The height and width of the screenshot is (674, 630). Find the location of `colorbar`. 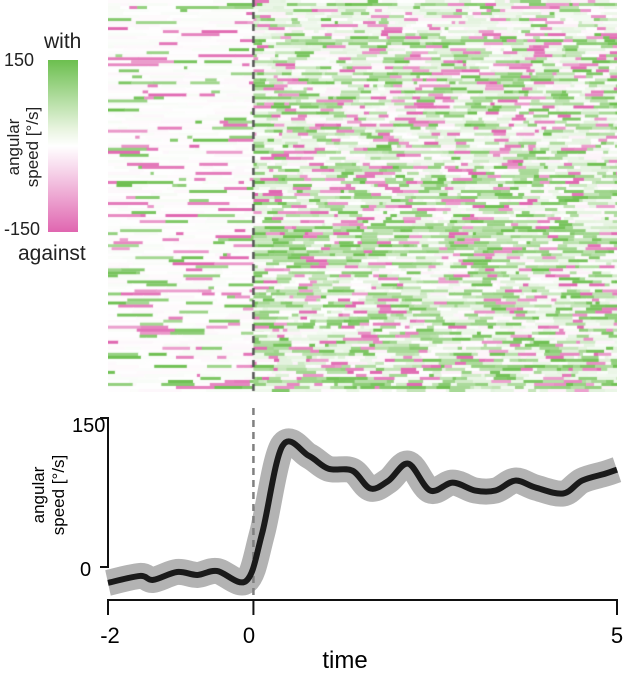

colorbar is located at coordinates (63, 146).